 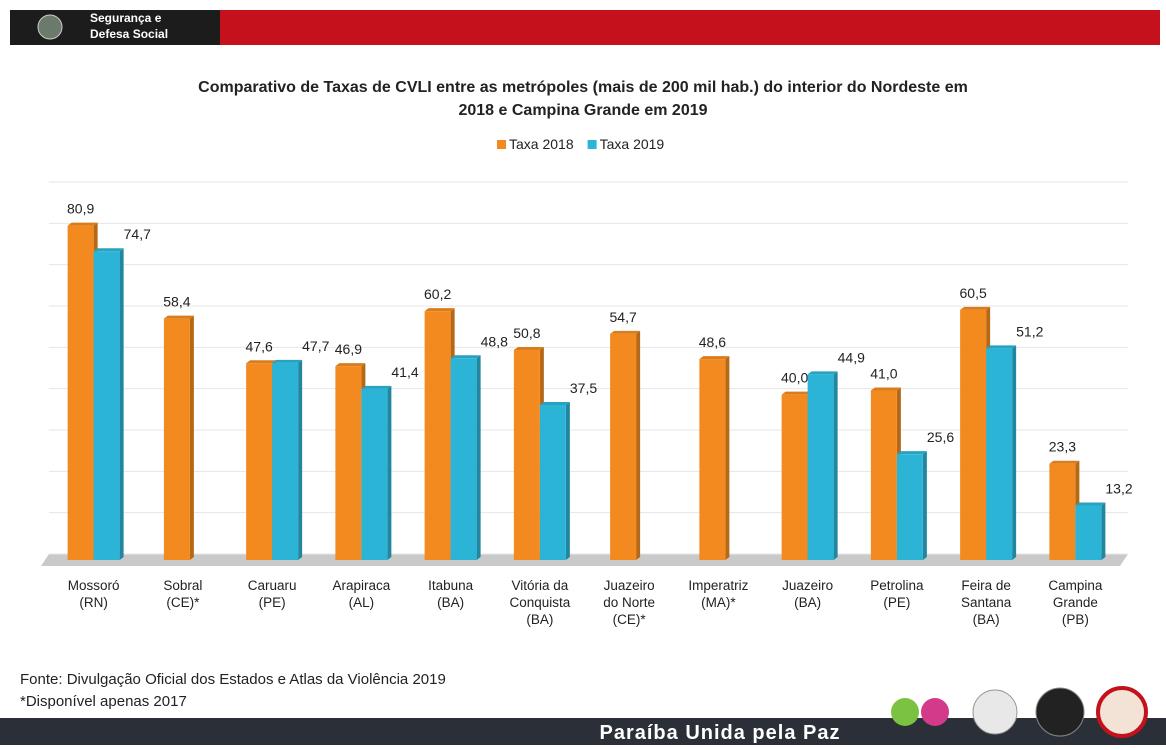 I want to click on x-tick-label: Itabuna, so click(x=451, y=585).